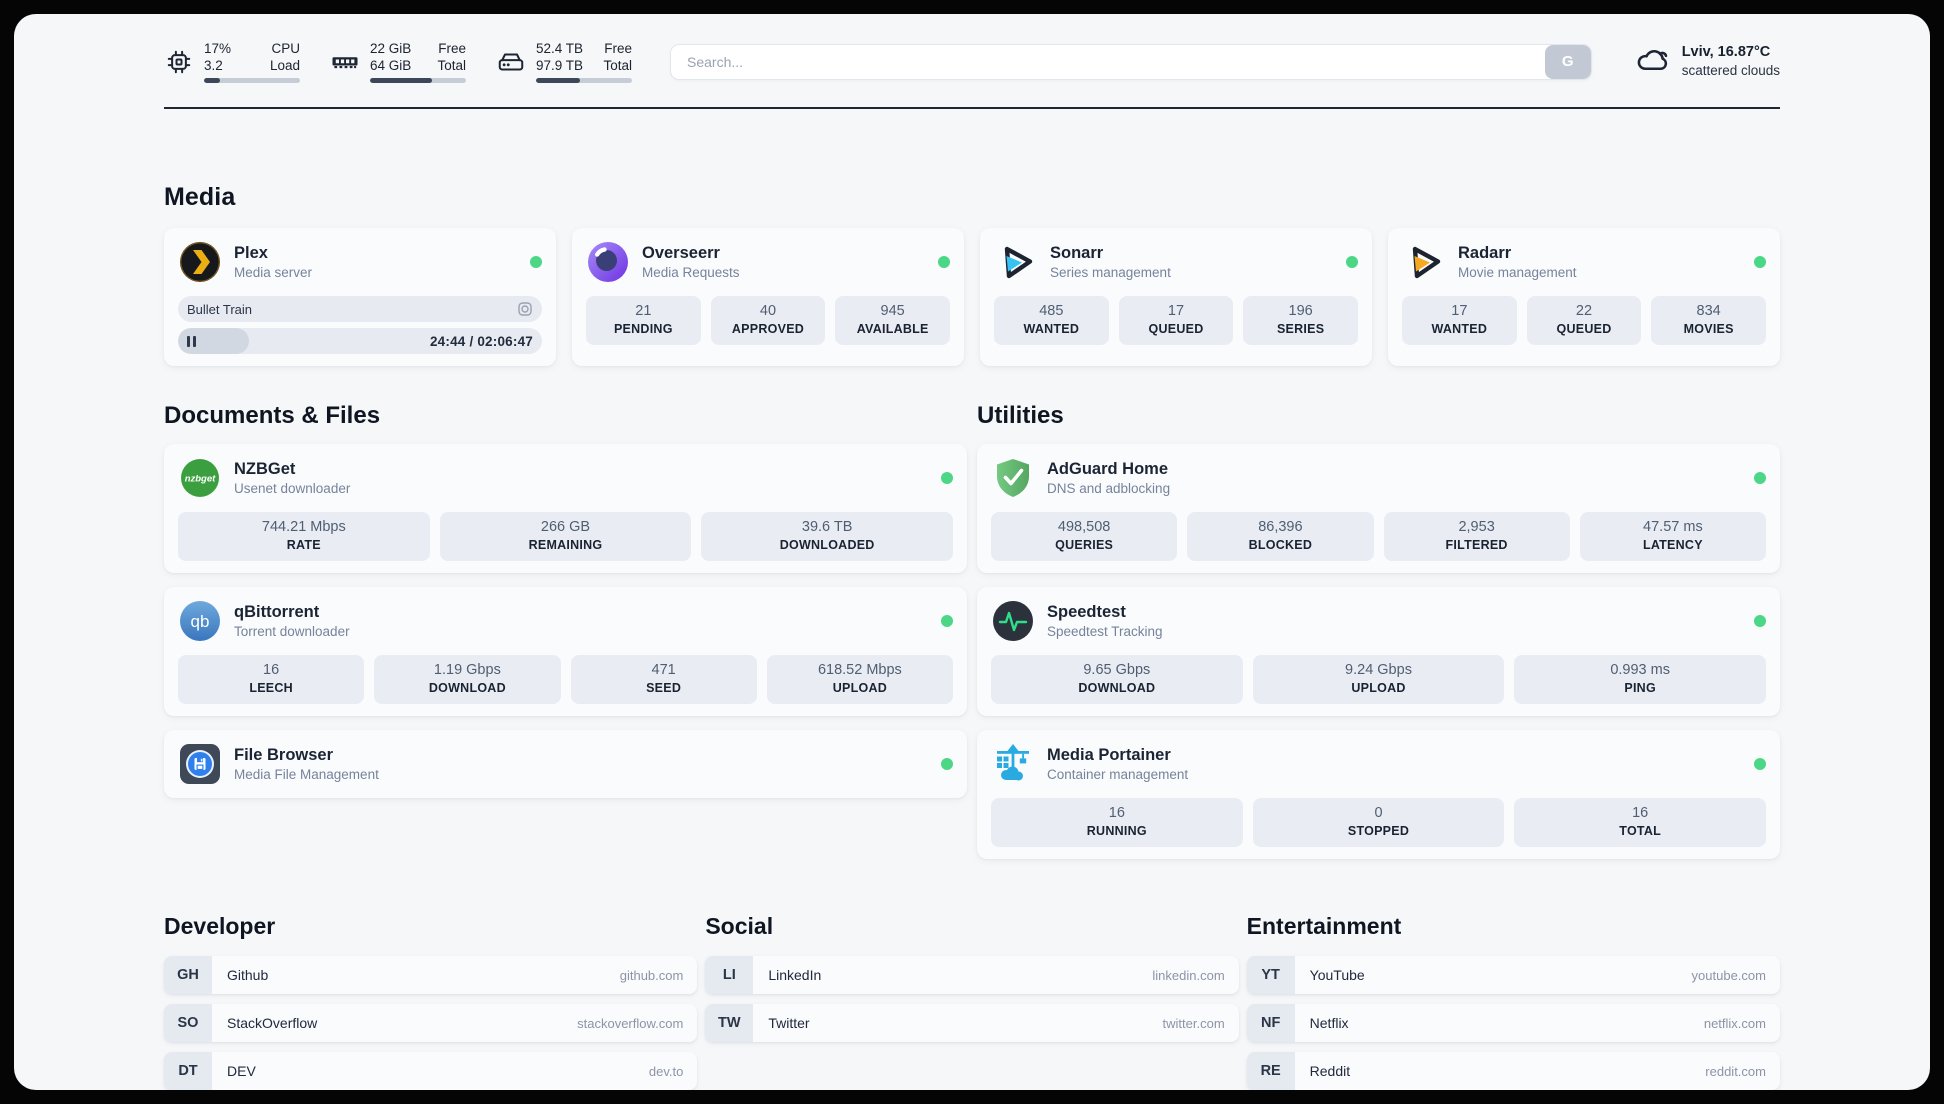 The height and width of the screenshot is (1104, 1944). Describe the element at coordinates (213, 65) in the screenshot. I see `cpu-load-value: 3.2` at that location.